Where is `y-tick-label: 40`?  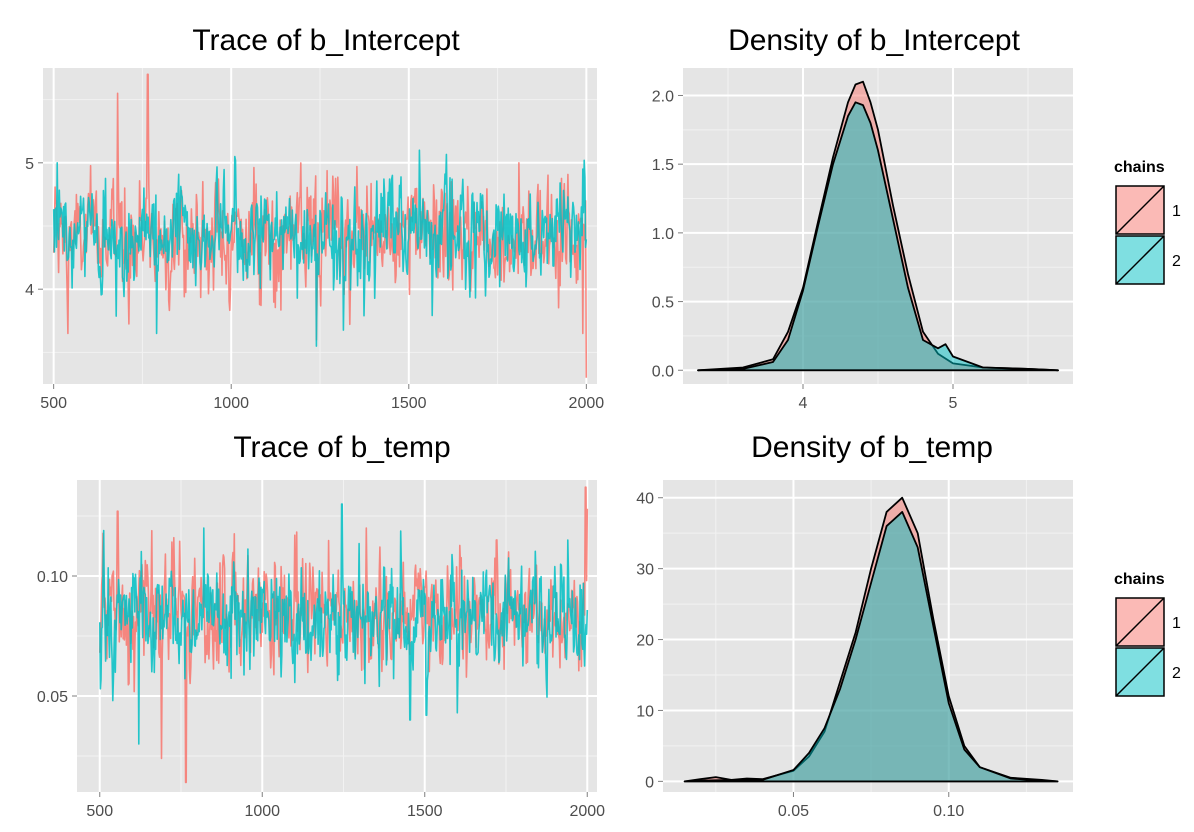 y-tick-label: 40 is located at coordinates (645, 499).